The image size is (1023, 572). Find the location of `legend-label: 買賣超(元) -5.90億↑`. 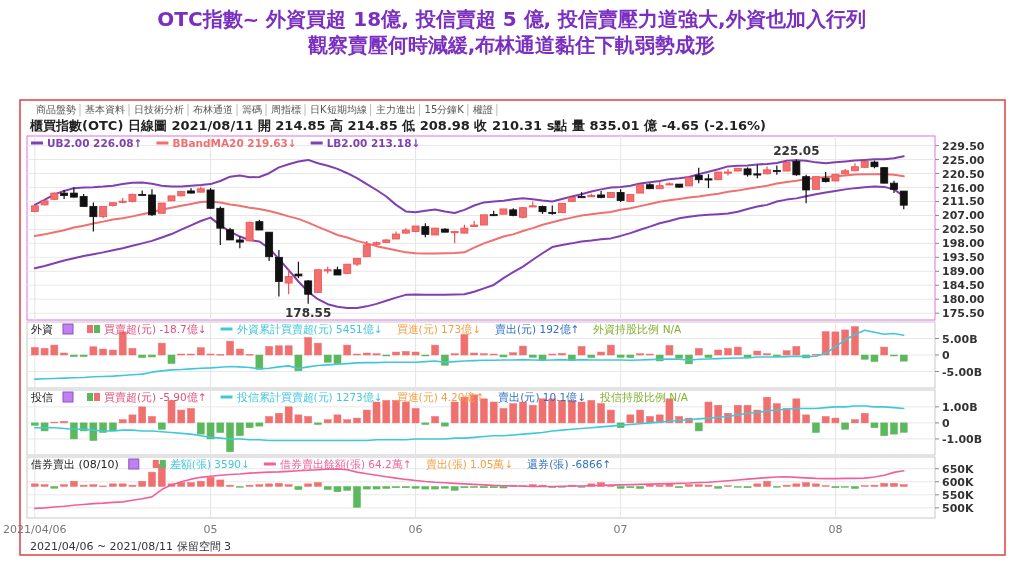

legend-label: 買賣超(元) -5.90億↑ is located at coordinates (155, 397).